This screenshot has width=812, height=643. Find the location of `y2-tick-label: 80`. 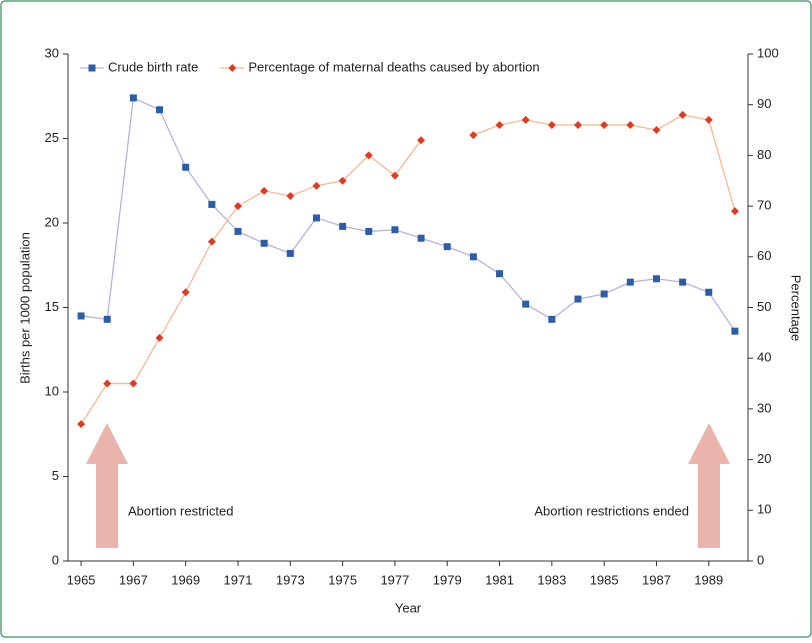

y2-tick-label: 80 is located at coordinates (764, 154).